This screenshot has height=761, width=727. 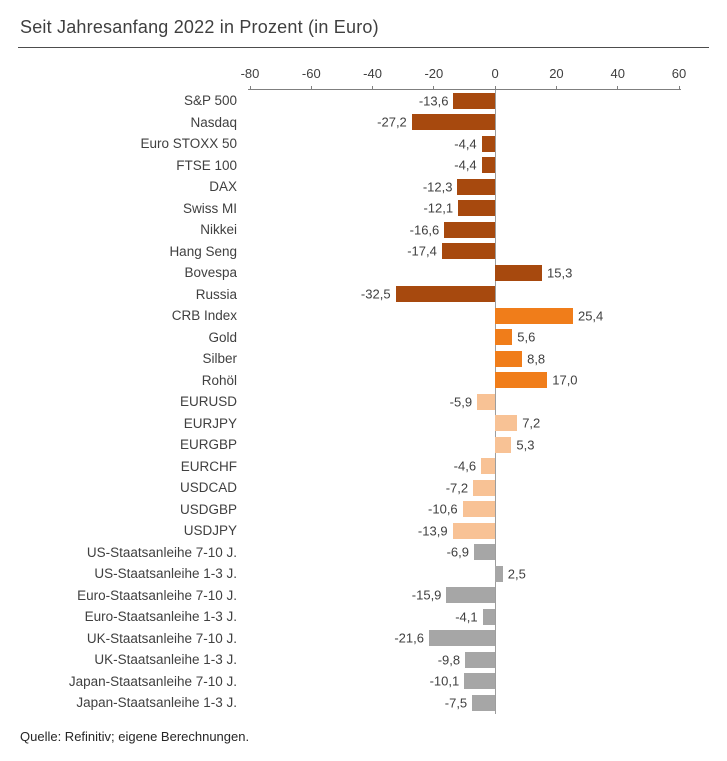 I want to click on category-label: CRB Index, so click(x=204, y=316).